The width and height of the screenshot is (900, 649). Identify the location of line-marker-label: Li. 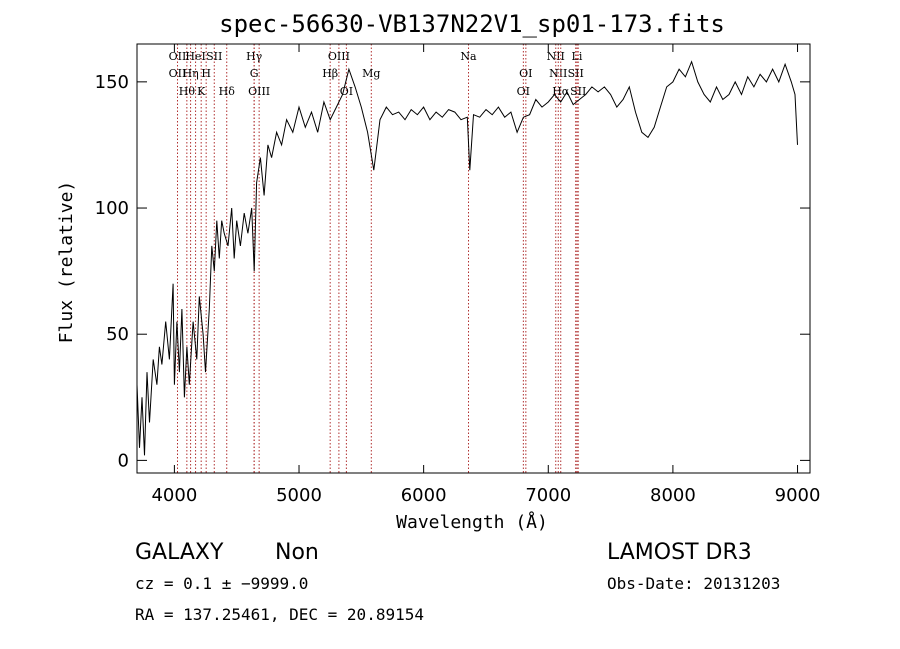
(577, 56).